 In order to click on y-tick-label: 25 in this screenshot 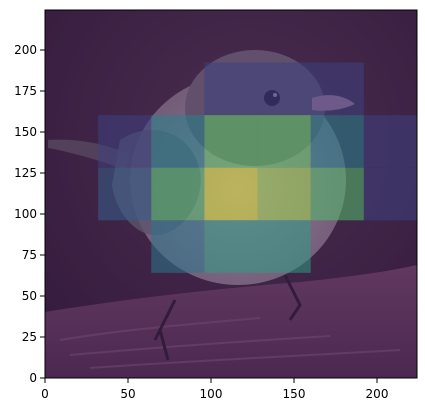, I will do `click(29, 337)`.